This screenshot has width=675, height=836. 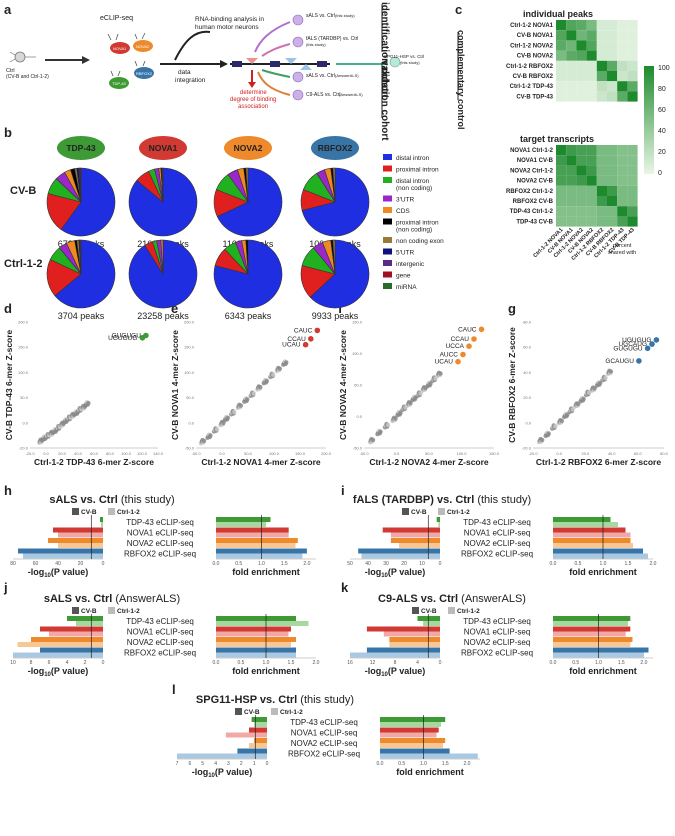 I want to click on row-label-cvb: CV-B, so click(x=23, y=191).